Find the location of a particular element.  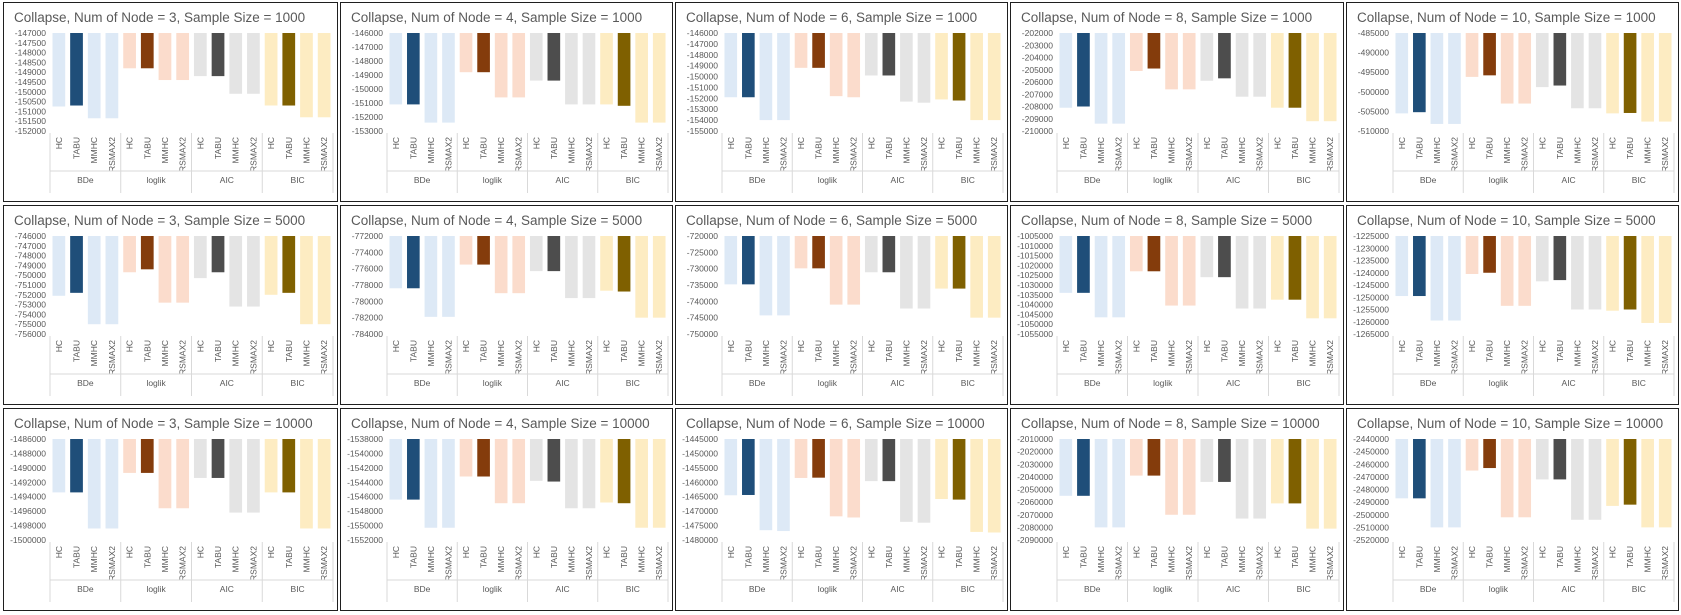

y-tick-label: -2020000 is located at coordinates (1035, 452).